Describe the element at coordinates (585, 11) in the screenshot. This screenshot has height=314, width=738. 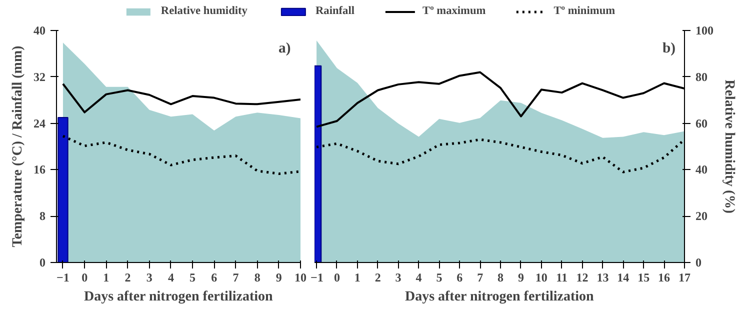
I see `legend-label: Tº minimum` at that location.